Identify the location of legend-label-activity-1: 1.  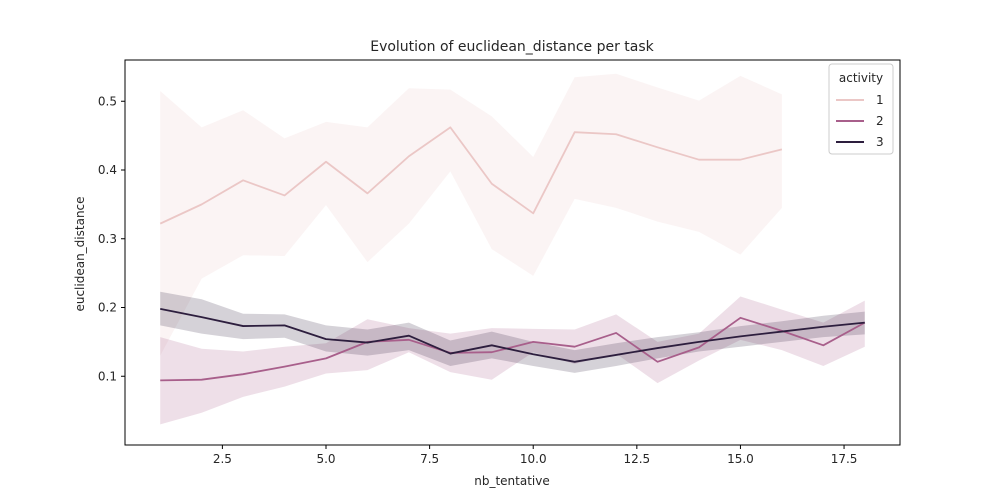
(880, 100).